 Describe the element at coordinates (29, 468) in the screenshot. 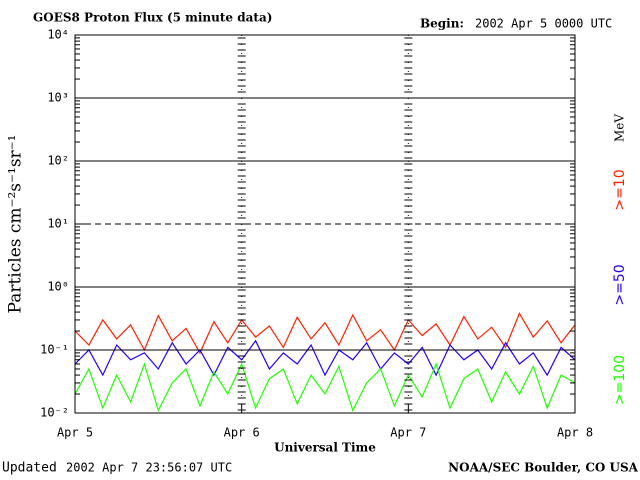

I see `updated-label: Updated` at that location.